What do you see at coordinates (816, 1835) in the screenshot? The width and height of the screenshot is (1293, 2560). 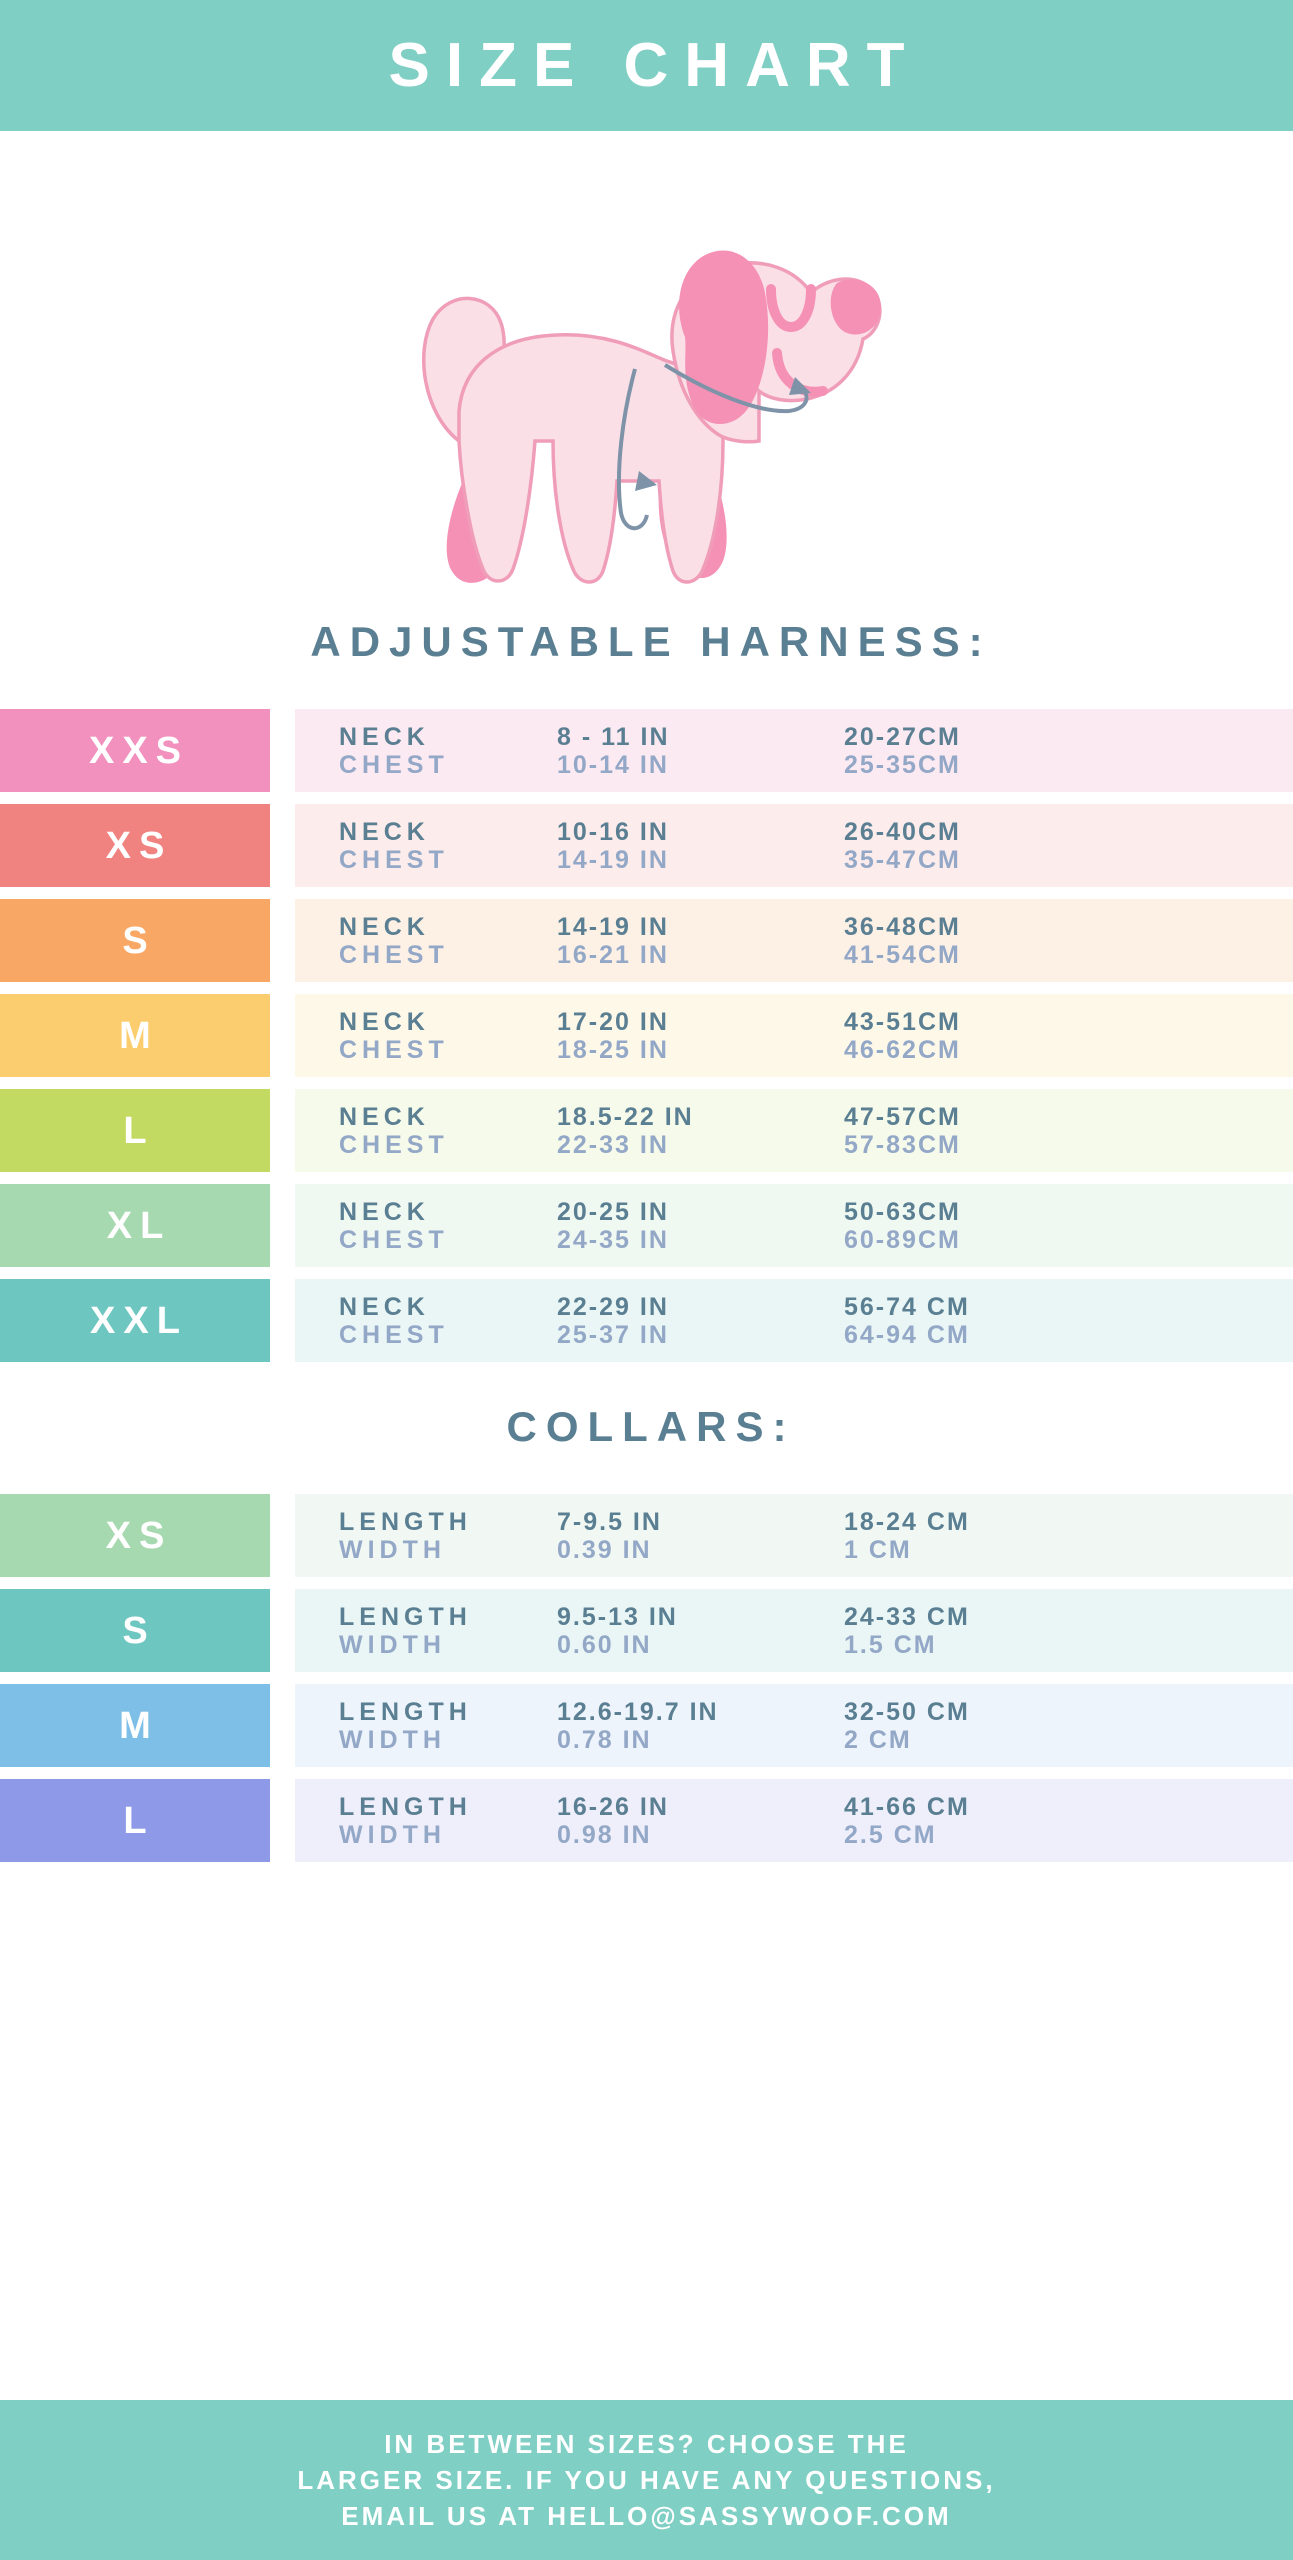 I see `measurement-row-secondary: WIDTH 0.98 IN 2.5 CM` at bounding box center [816, 1835].